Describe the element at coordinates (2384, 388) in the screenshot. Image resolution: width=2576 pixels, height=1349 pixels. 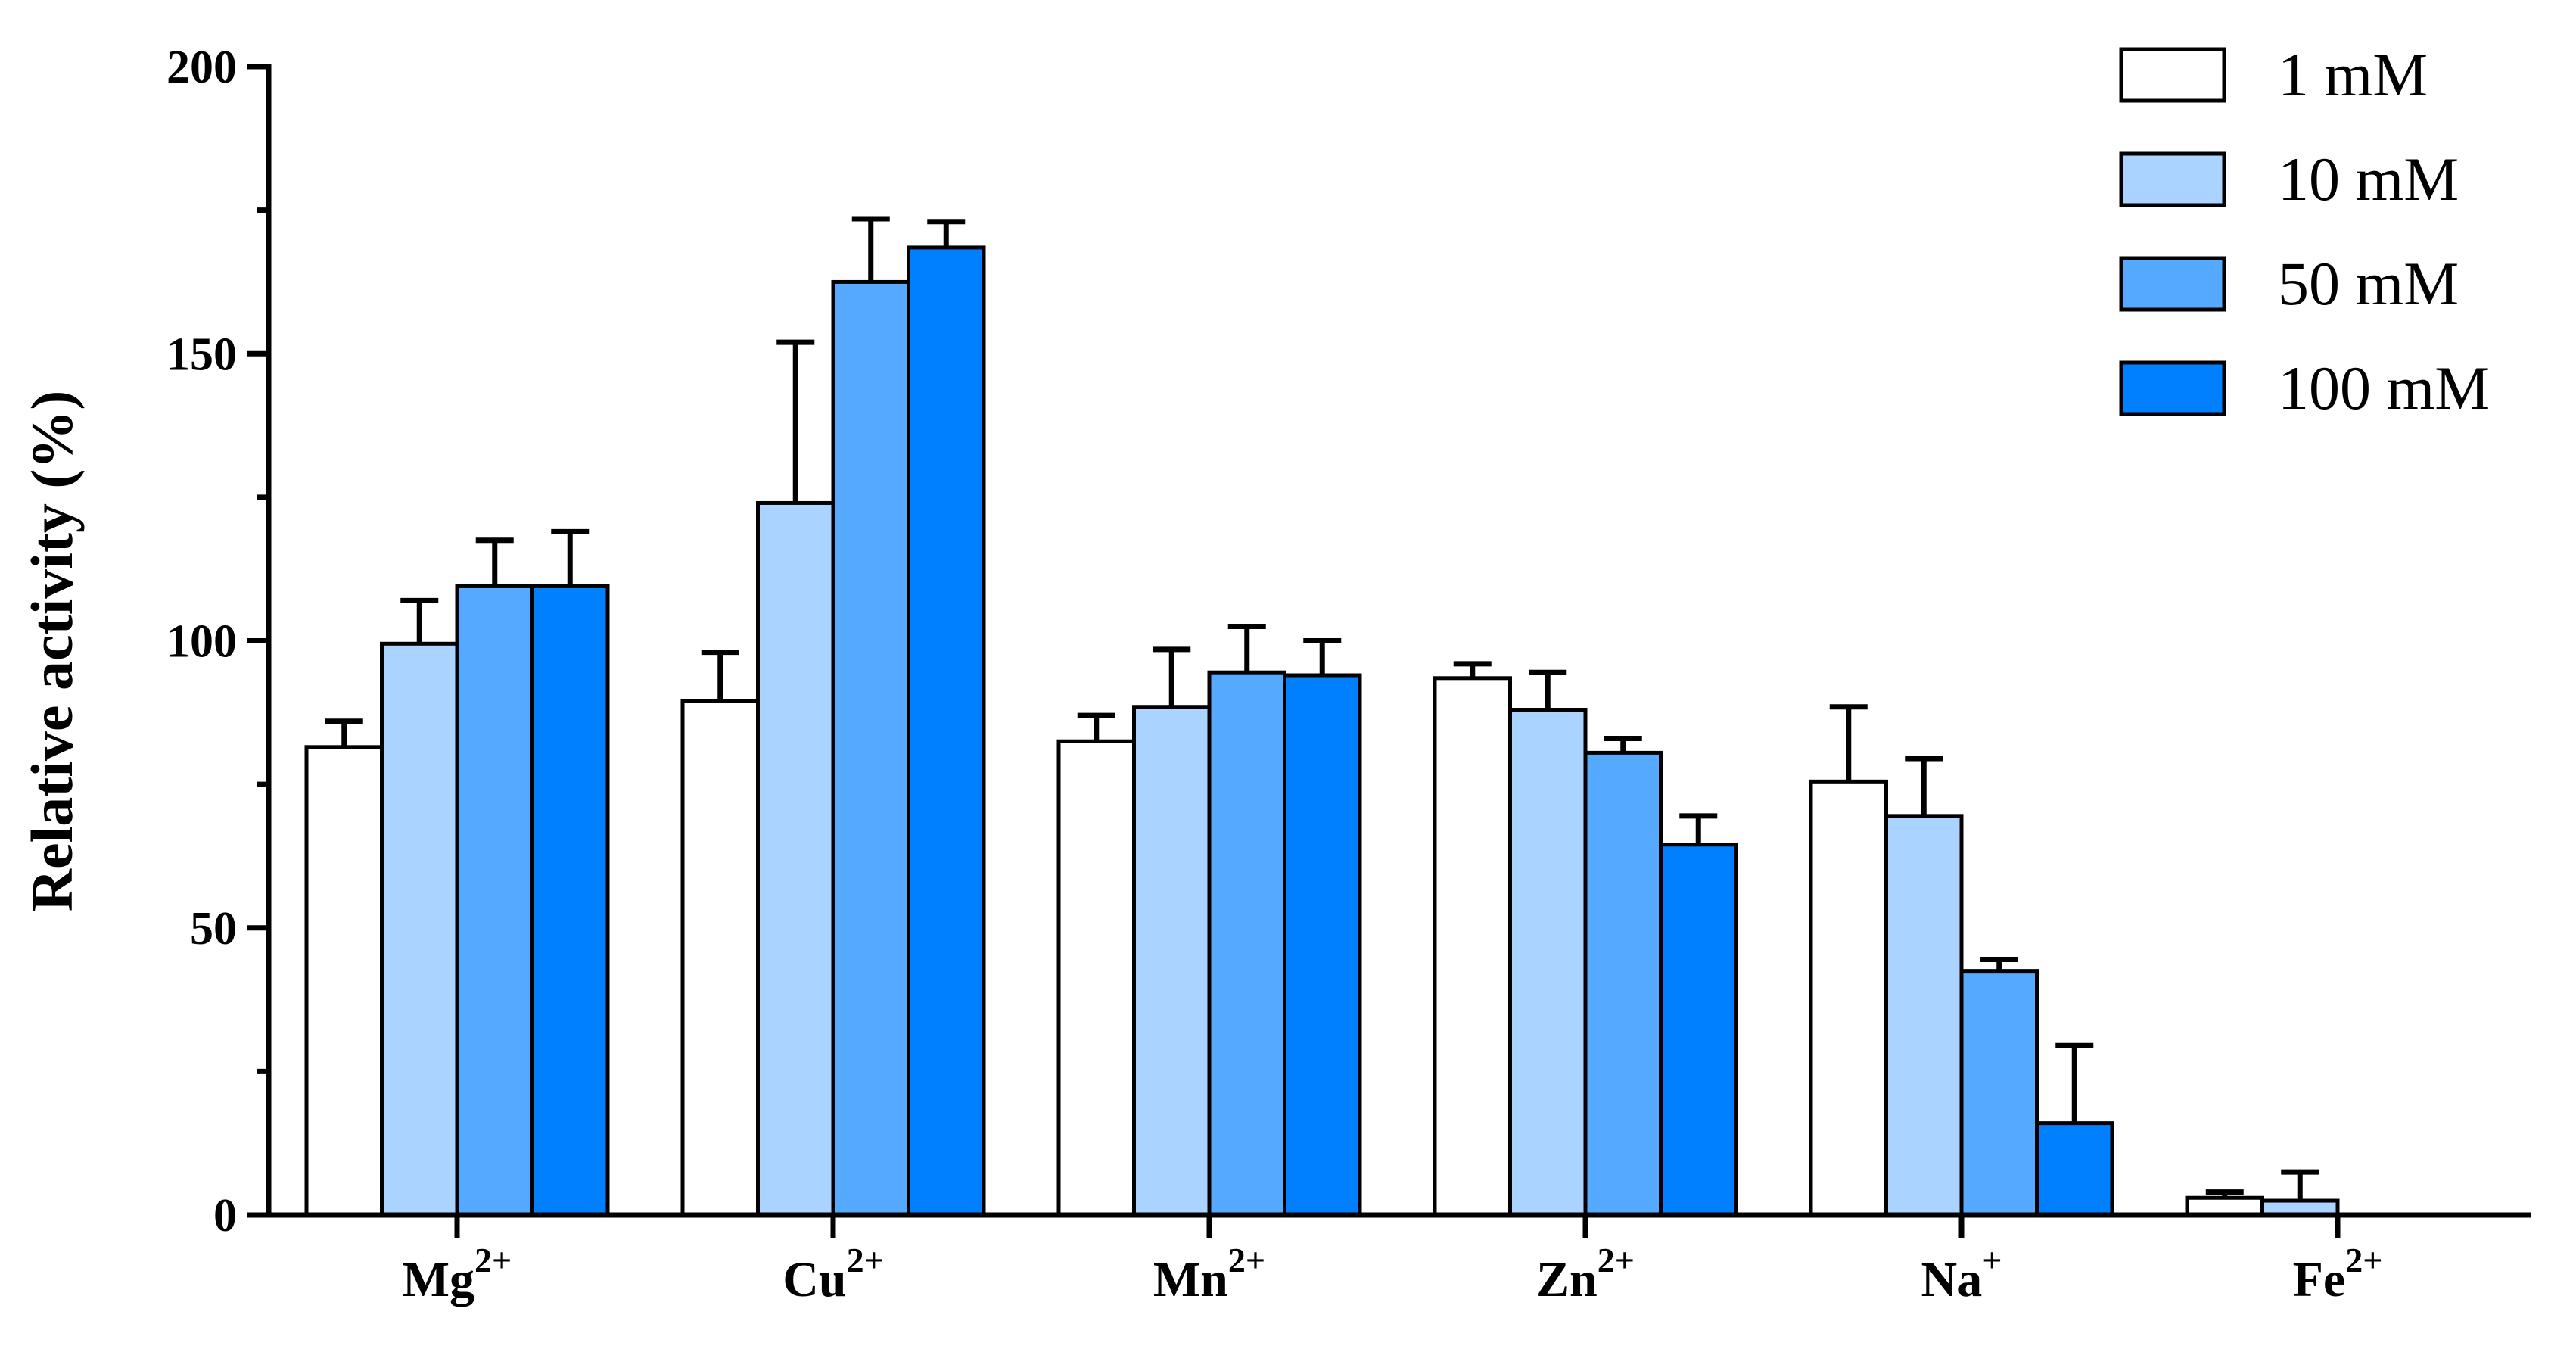
I see `legend-label-3: 100 mM` at that location.